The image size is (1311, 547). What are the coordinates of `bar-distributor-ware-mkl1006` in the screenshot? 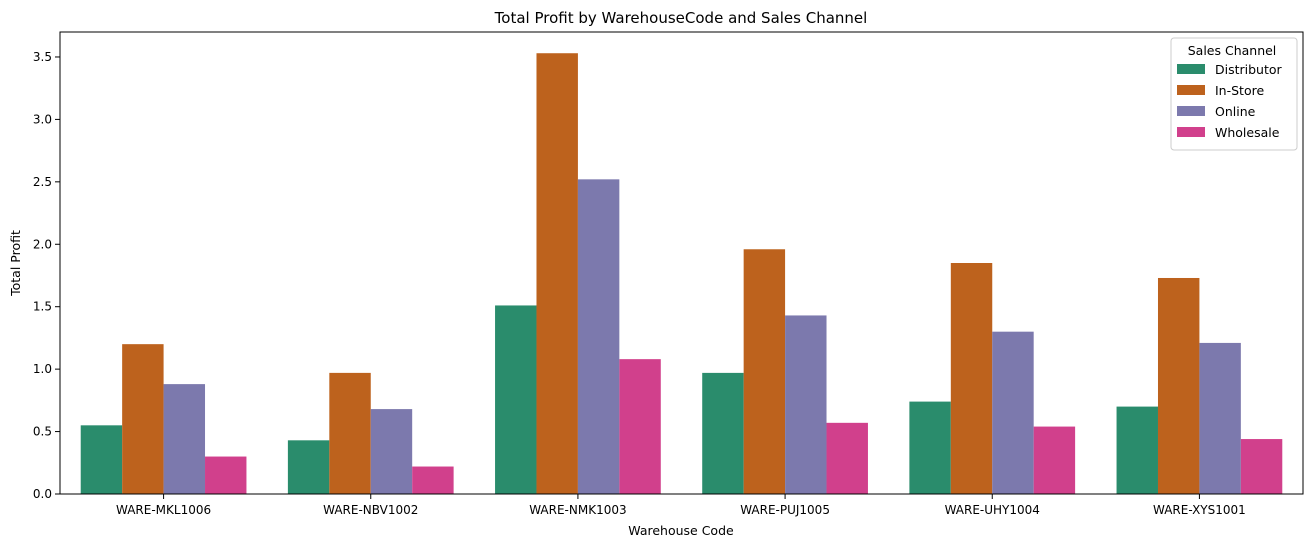 It's located at (101, 459).